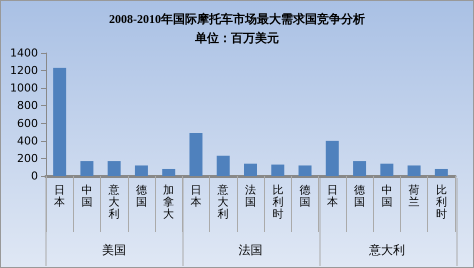 The height and width of the screenshot is (268, 474). Describe the element at coordinates (236, 38) in the screenshot. I see `chart-subtitle: 单位：百万美元` at that location.